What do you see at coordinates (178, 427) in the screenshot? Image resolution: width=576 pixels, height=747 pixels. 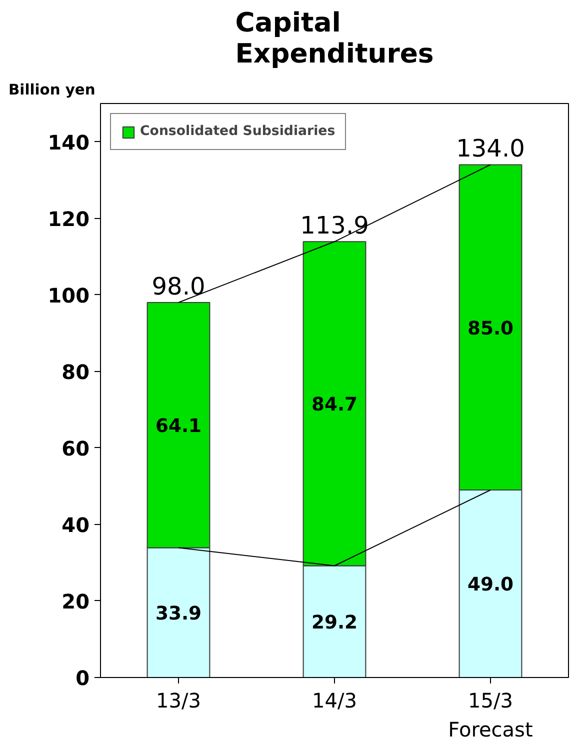 I see `data-label: 64.1` at bounding box center [178, 427].